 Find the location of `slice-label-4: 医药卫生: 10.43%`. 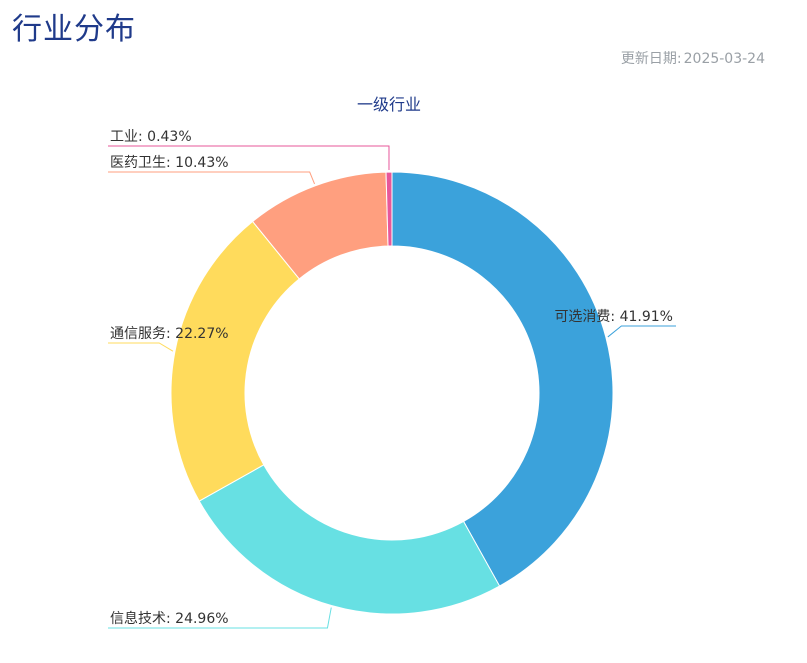

slice-label-4: 医药卫生: 10.43% is located at coordinates (169, 163).